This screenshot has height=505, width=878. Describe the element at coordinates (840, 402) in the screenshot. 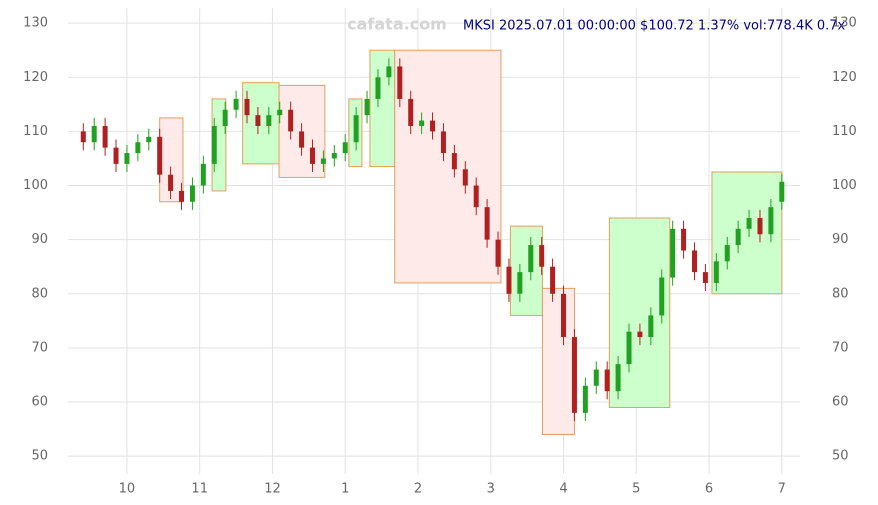

I see `y-tick-label-right: 60` at that location.